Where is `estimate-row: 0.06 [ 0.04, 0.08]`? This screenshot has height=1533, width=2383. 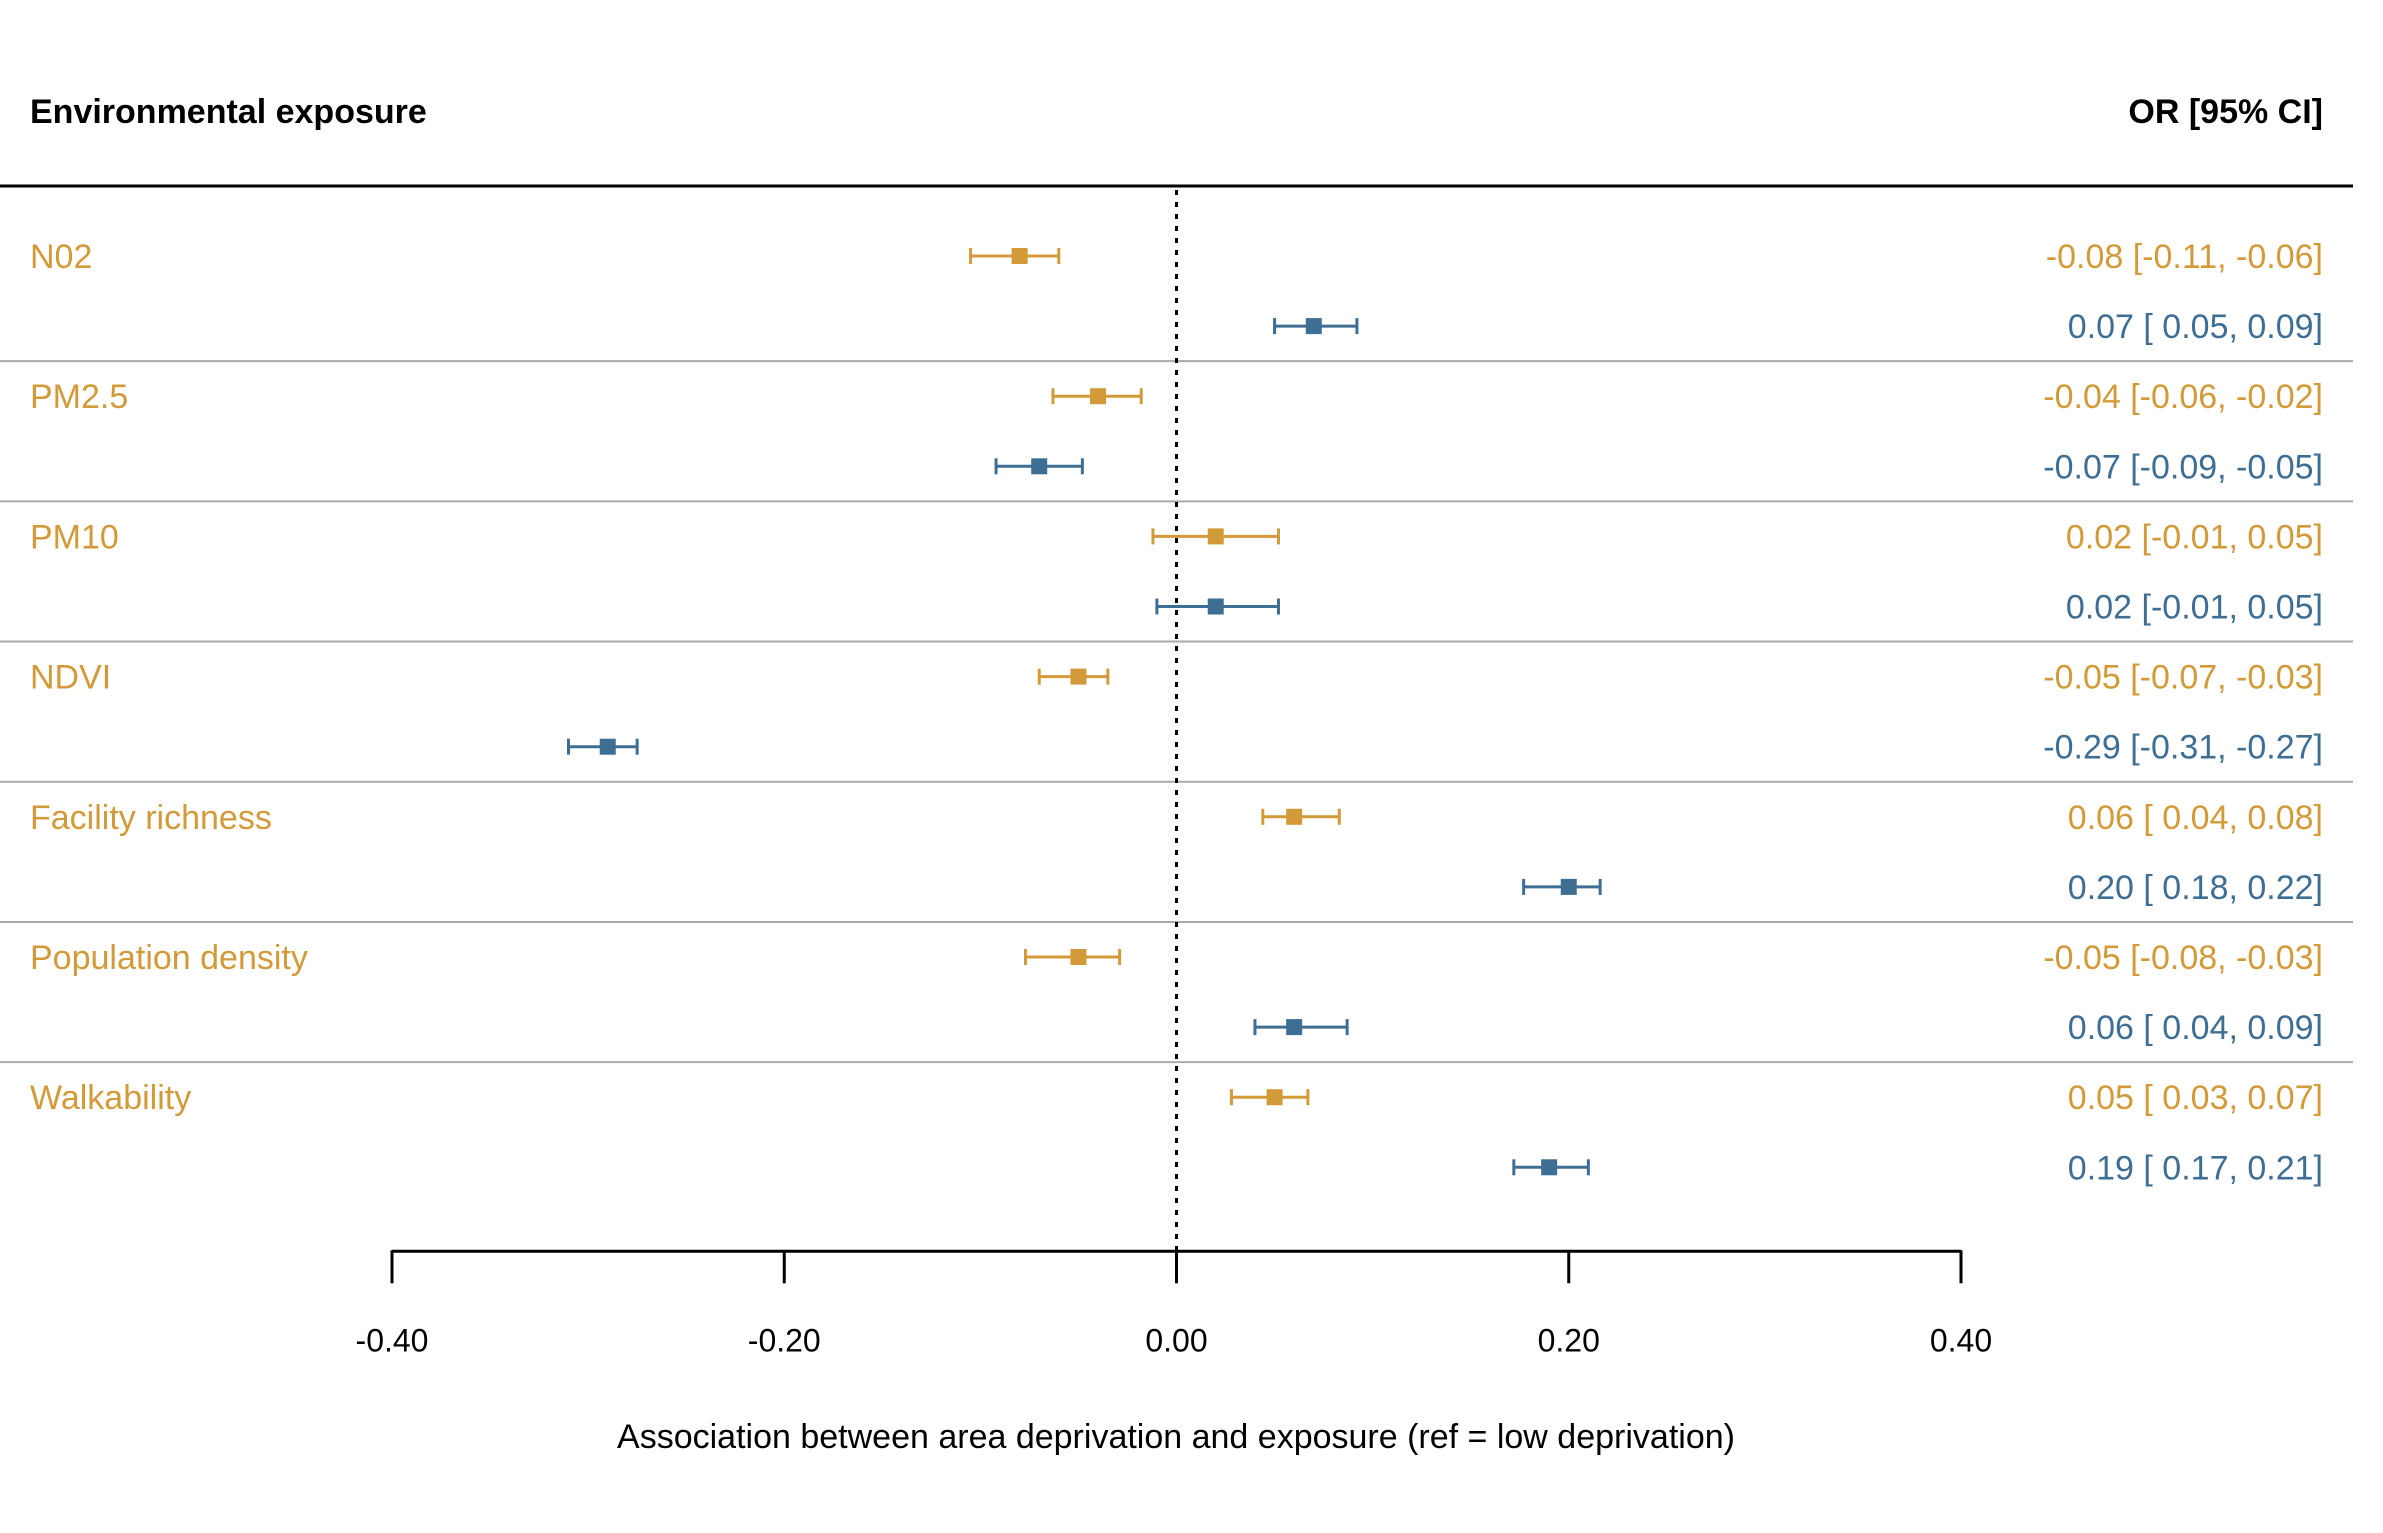 estimate-row: 0.06 [ 0.04, 0.08] is located at coordinates (1792, 818).